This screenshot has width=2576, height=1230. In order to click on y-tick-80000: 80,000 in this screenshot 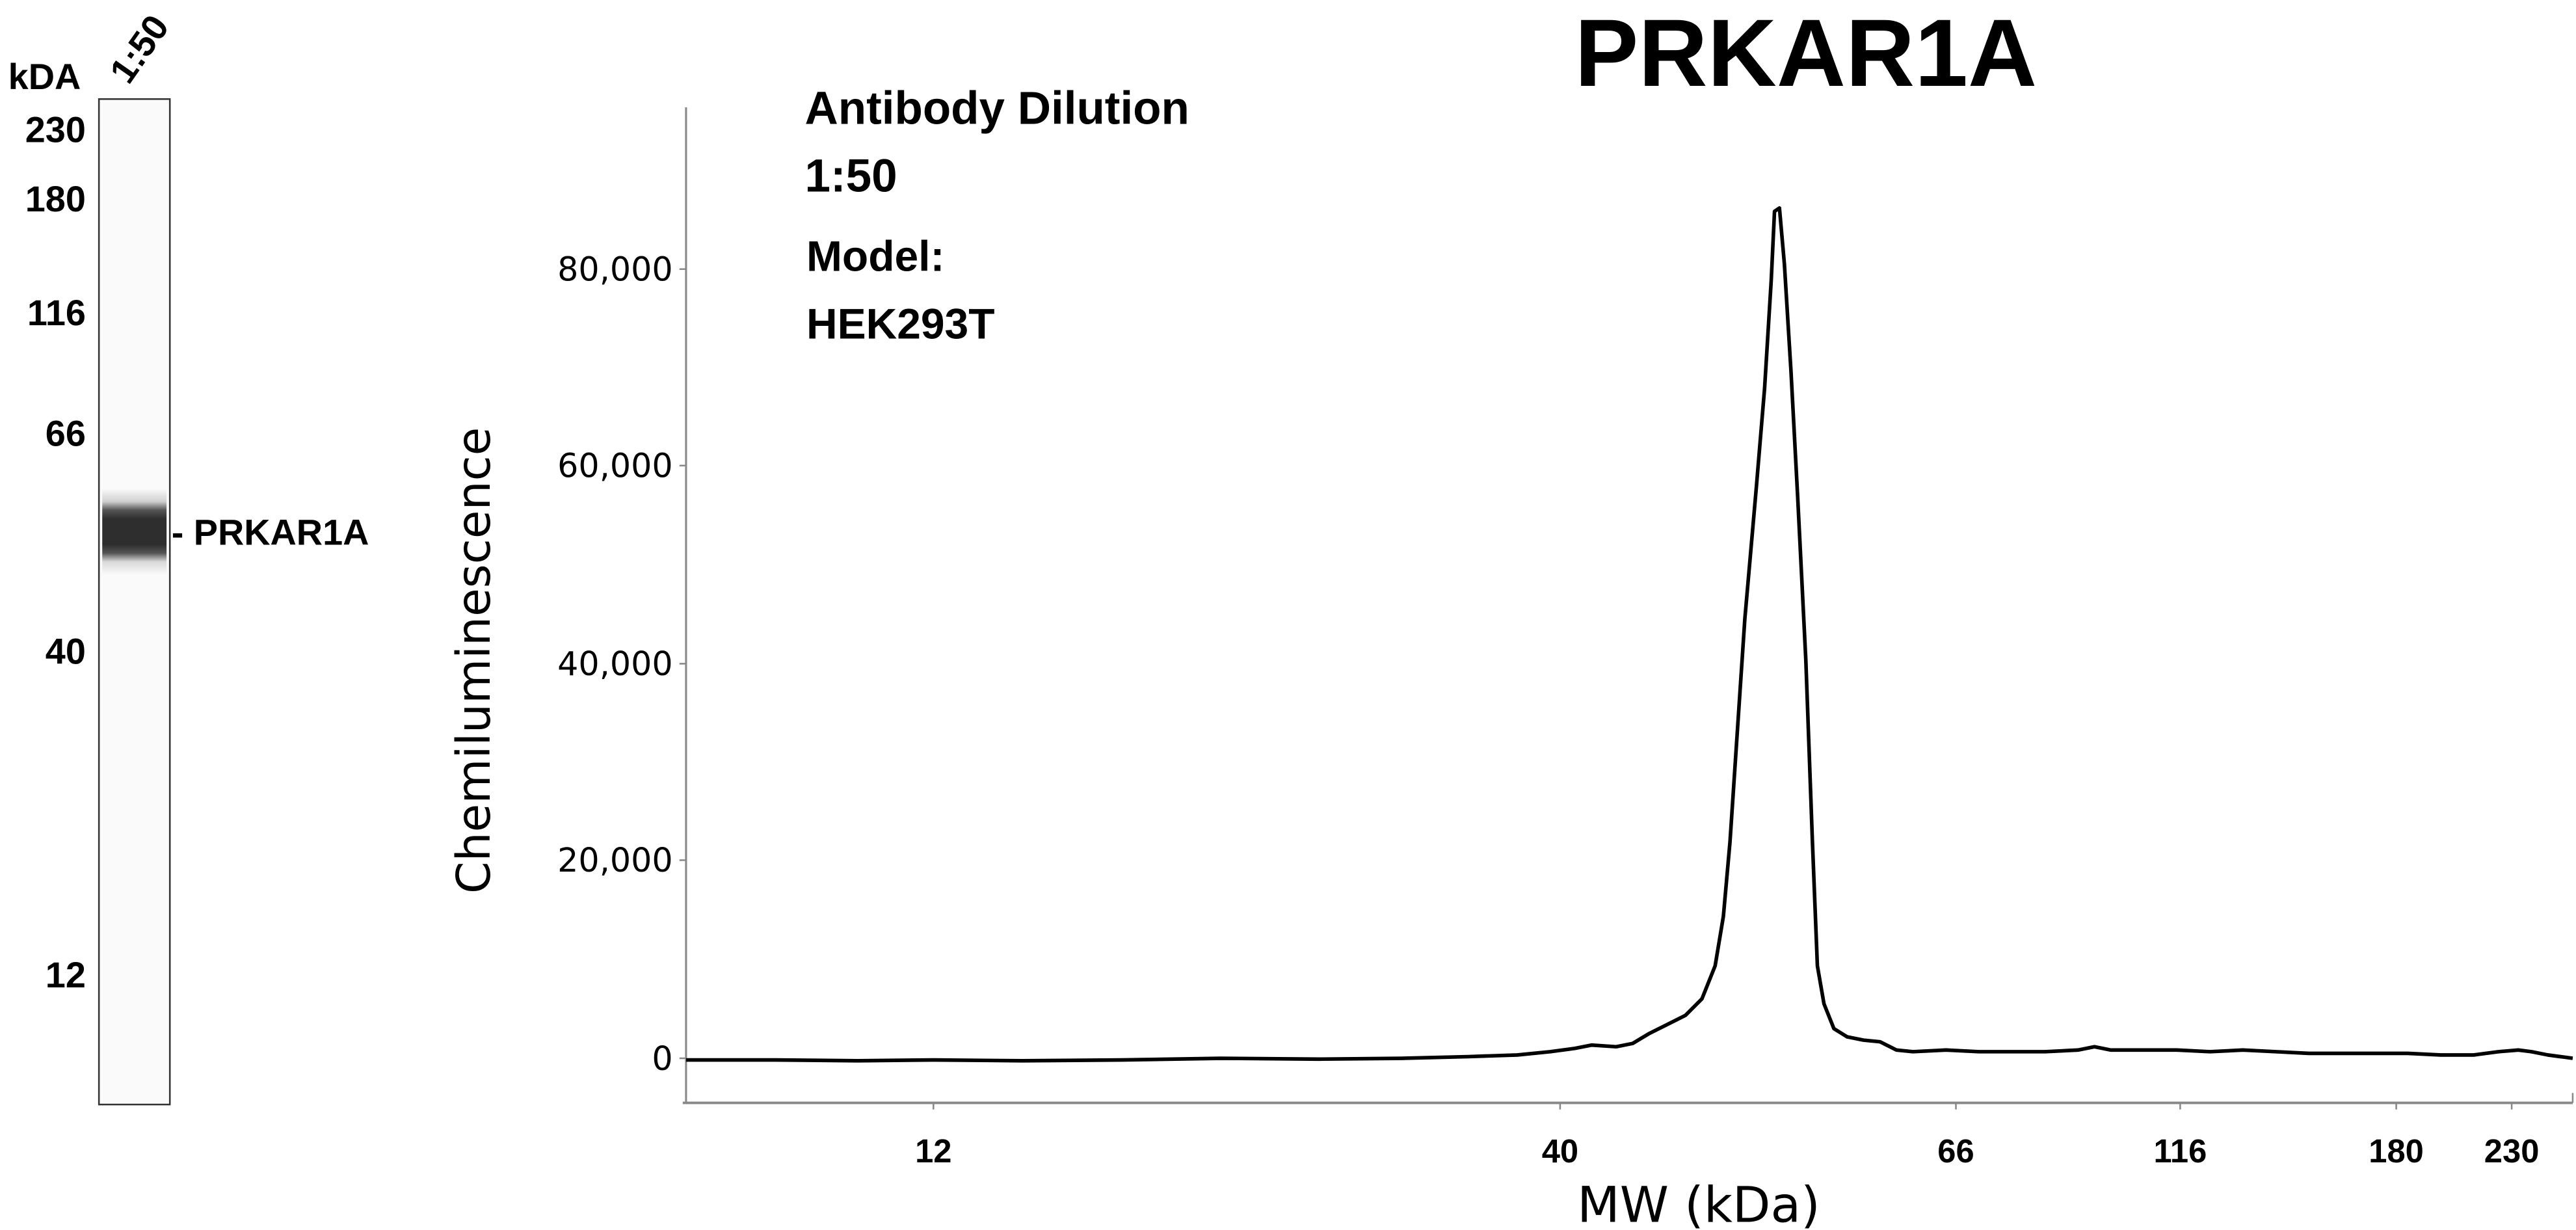, I will do `click(614, 269)`.